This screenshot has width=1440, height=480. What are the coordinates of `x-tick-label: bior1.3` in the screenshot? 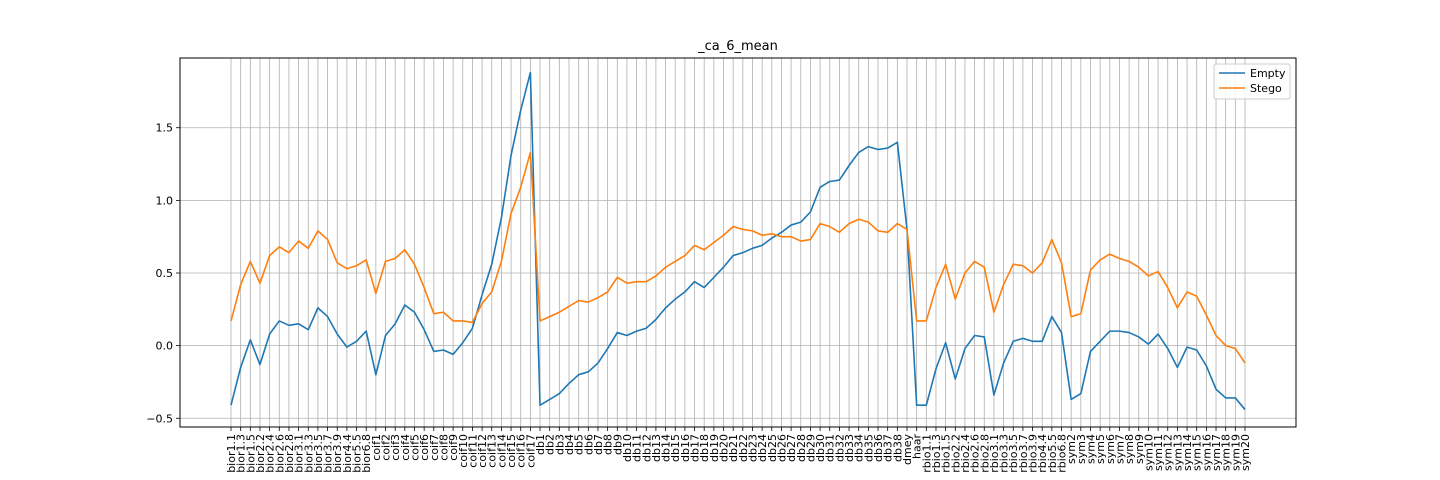 It's located at (241, 453).